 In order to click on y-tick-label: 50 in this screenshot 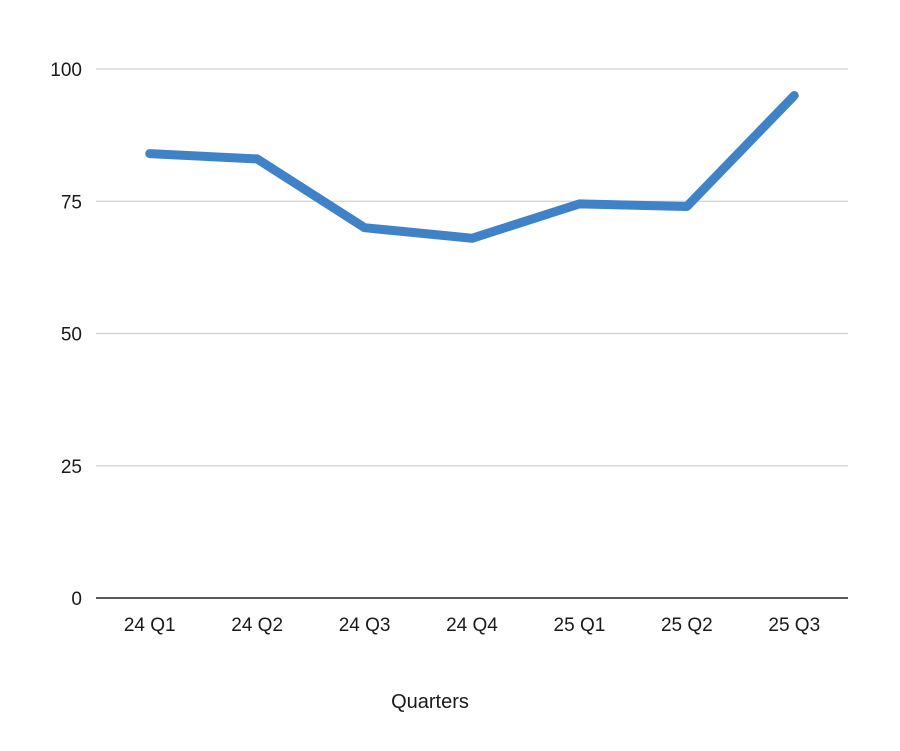, I will do `click(71, 335)`.